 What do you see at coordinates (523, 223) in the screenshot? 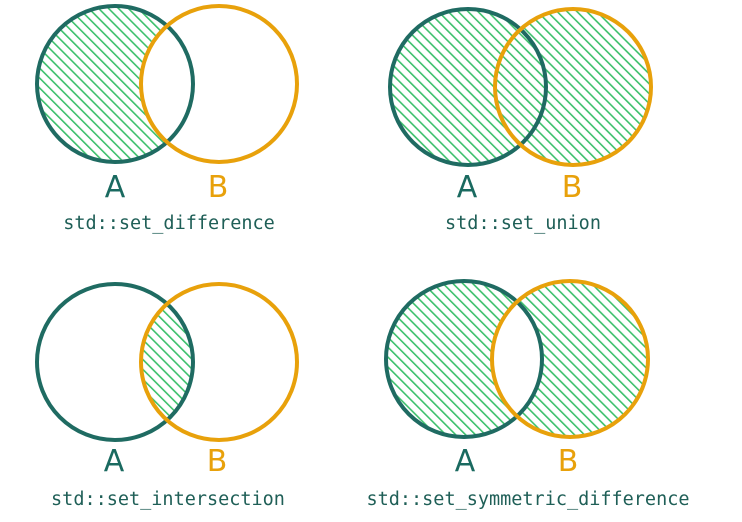
I see `caption-set-union: std::set_union` at bounding box center [523, 223].